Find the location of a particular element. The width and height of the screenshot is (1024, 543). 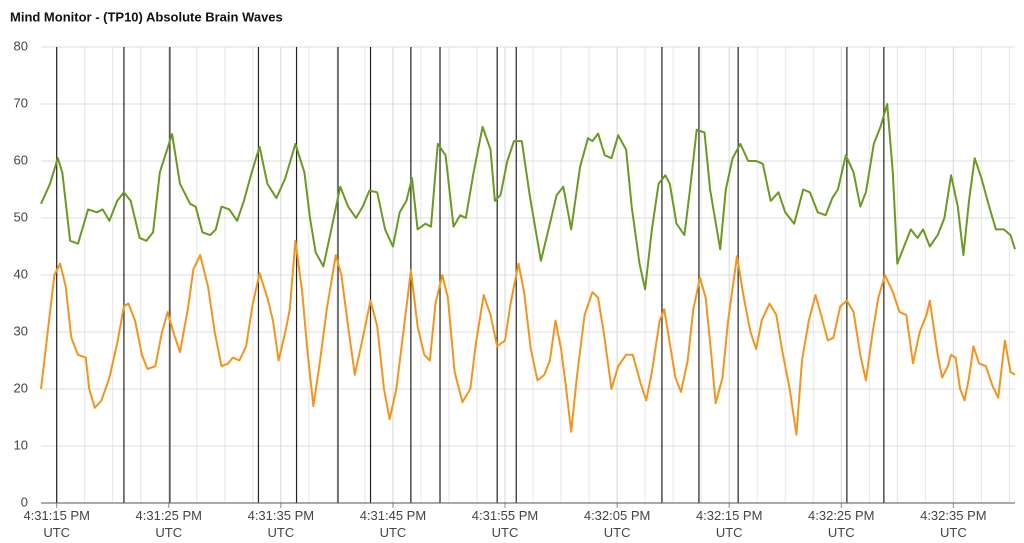

x-tick-label-line: 4:32:15 PM is located at coordinates (729, 515).